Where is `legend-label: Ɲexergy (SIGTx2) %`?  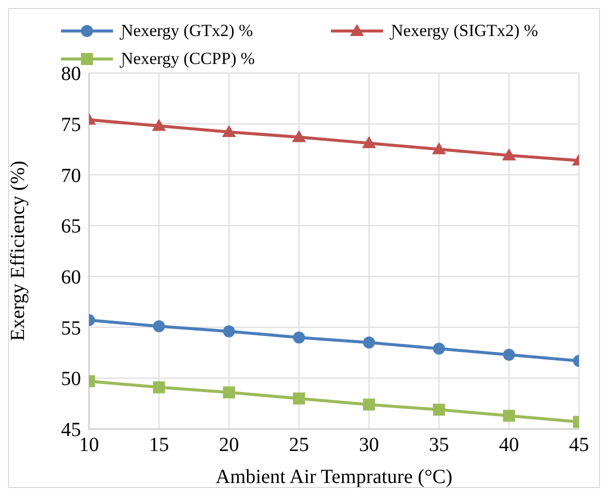
legend-label: Ɲexergy (SIGTx2) % is located at coordinates (464, 31).